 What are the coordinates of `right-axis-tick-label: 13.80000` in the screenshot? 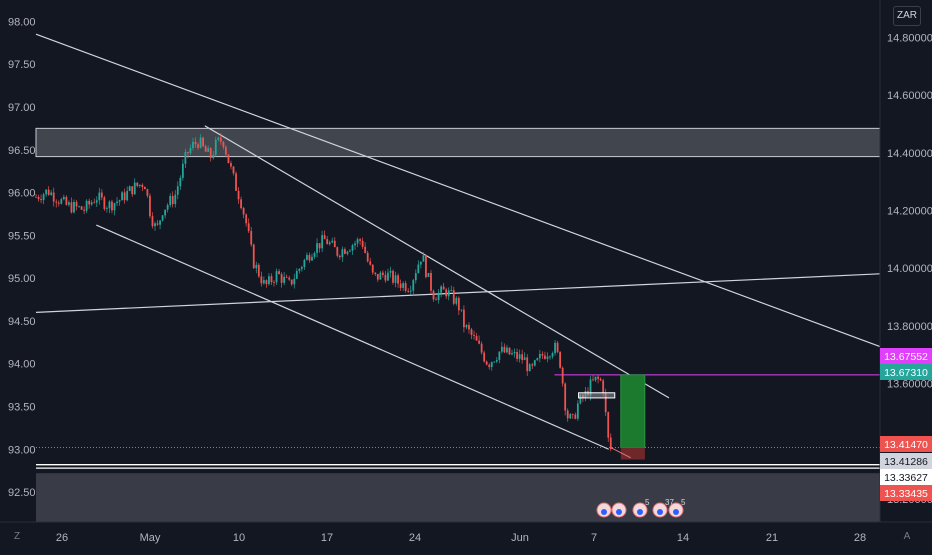 It's located at (909, 327).